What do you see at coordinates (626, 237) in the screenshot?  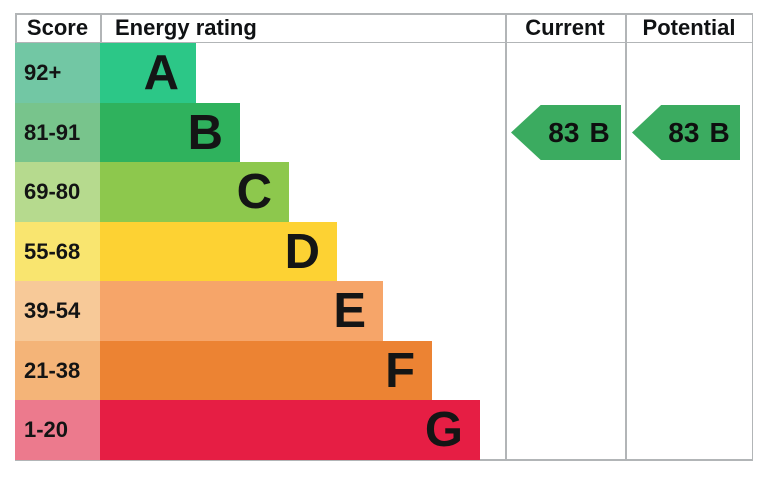 I see `potential-column-divider` at bounding box center [626, 237].